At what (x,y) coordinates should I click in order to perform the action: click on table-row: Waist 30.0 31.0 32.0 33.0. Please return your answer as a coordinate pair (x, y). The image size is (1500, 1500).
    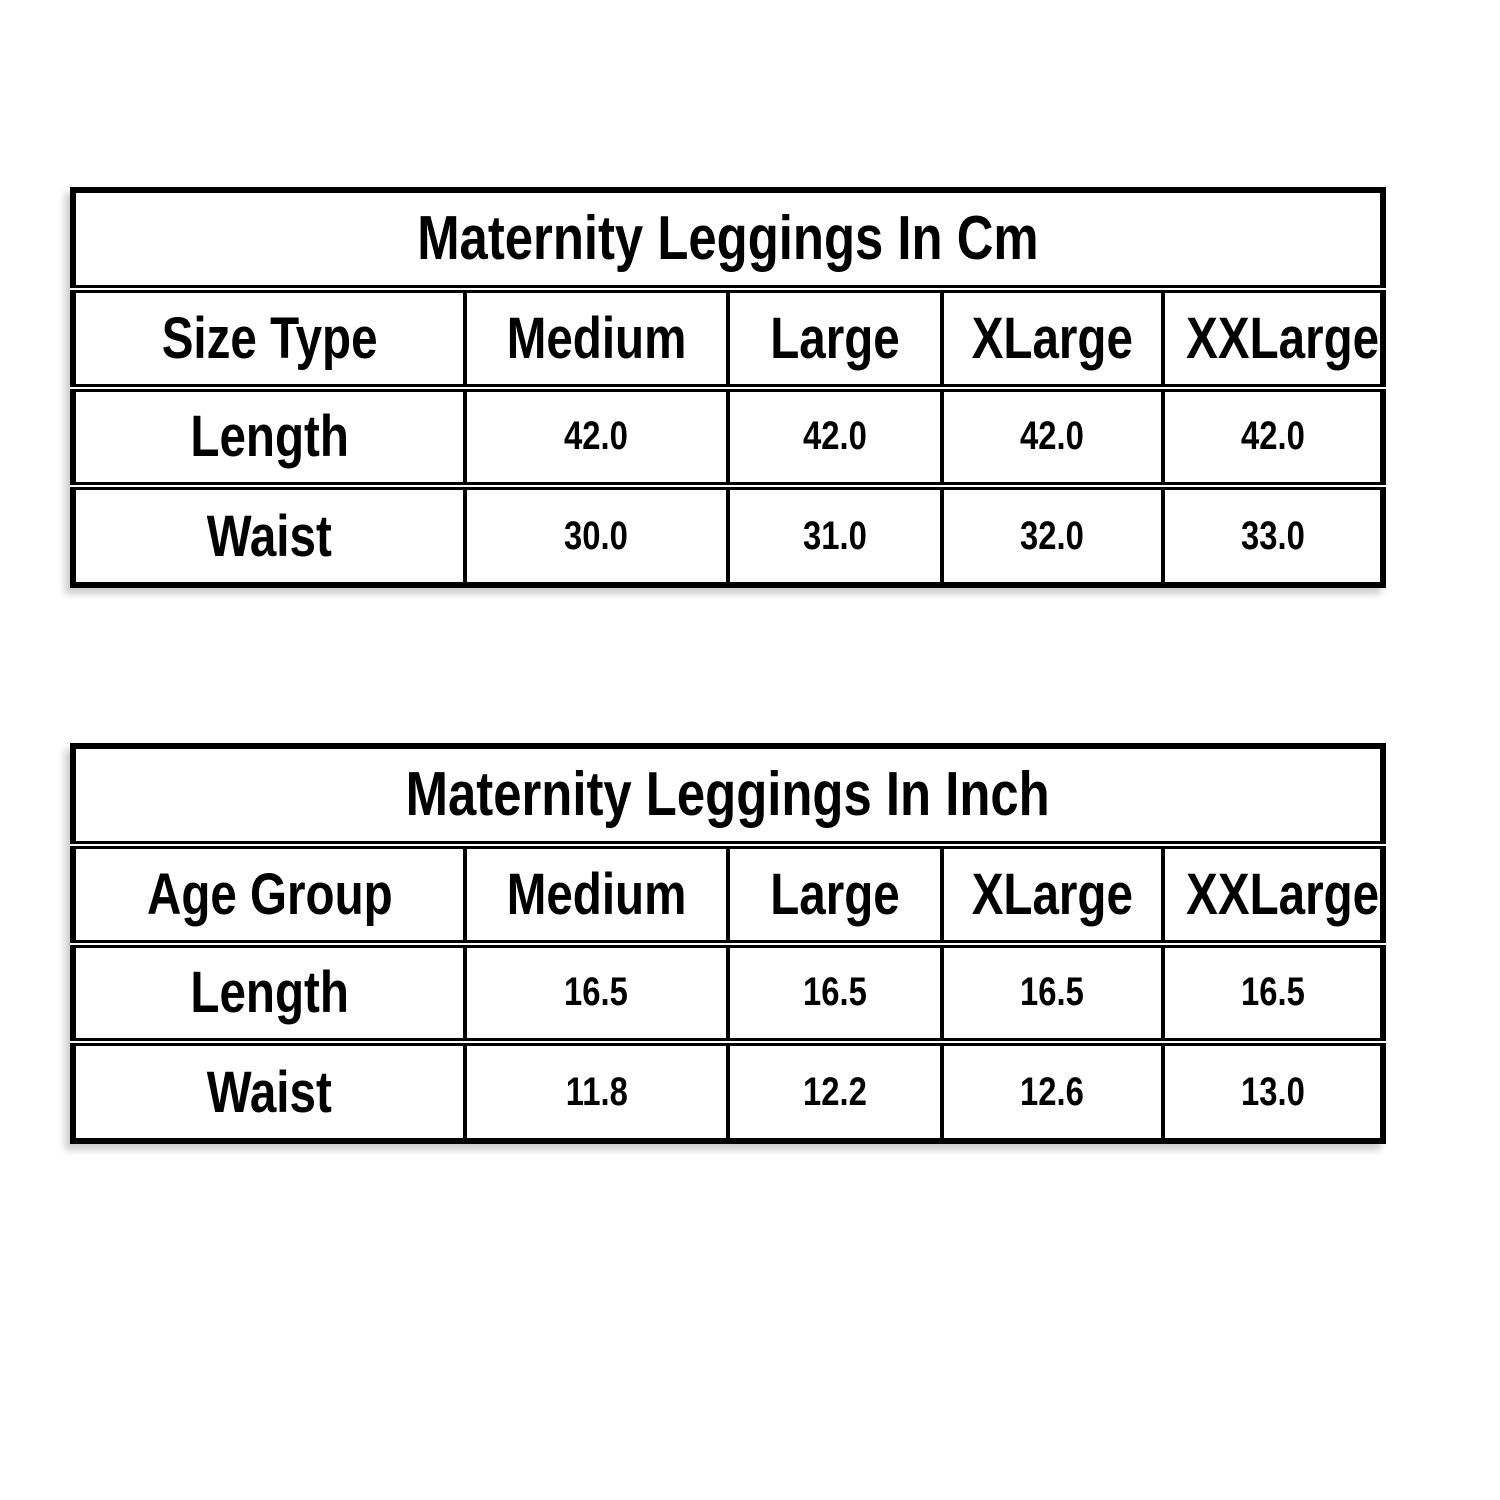
    Looking at the image, I should click on (728, 533).